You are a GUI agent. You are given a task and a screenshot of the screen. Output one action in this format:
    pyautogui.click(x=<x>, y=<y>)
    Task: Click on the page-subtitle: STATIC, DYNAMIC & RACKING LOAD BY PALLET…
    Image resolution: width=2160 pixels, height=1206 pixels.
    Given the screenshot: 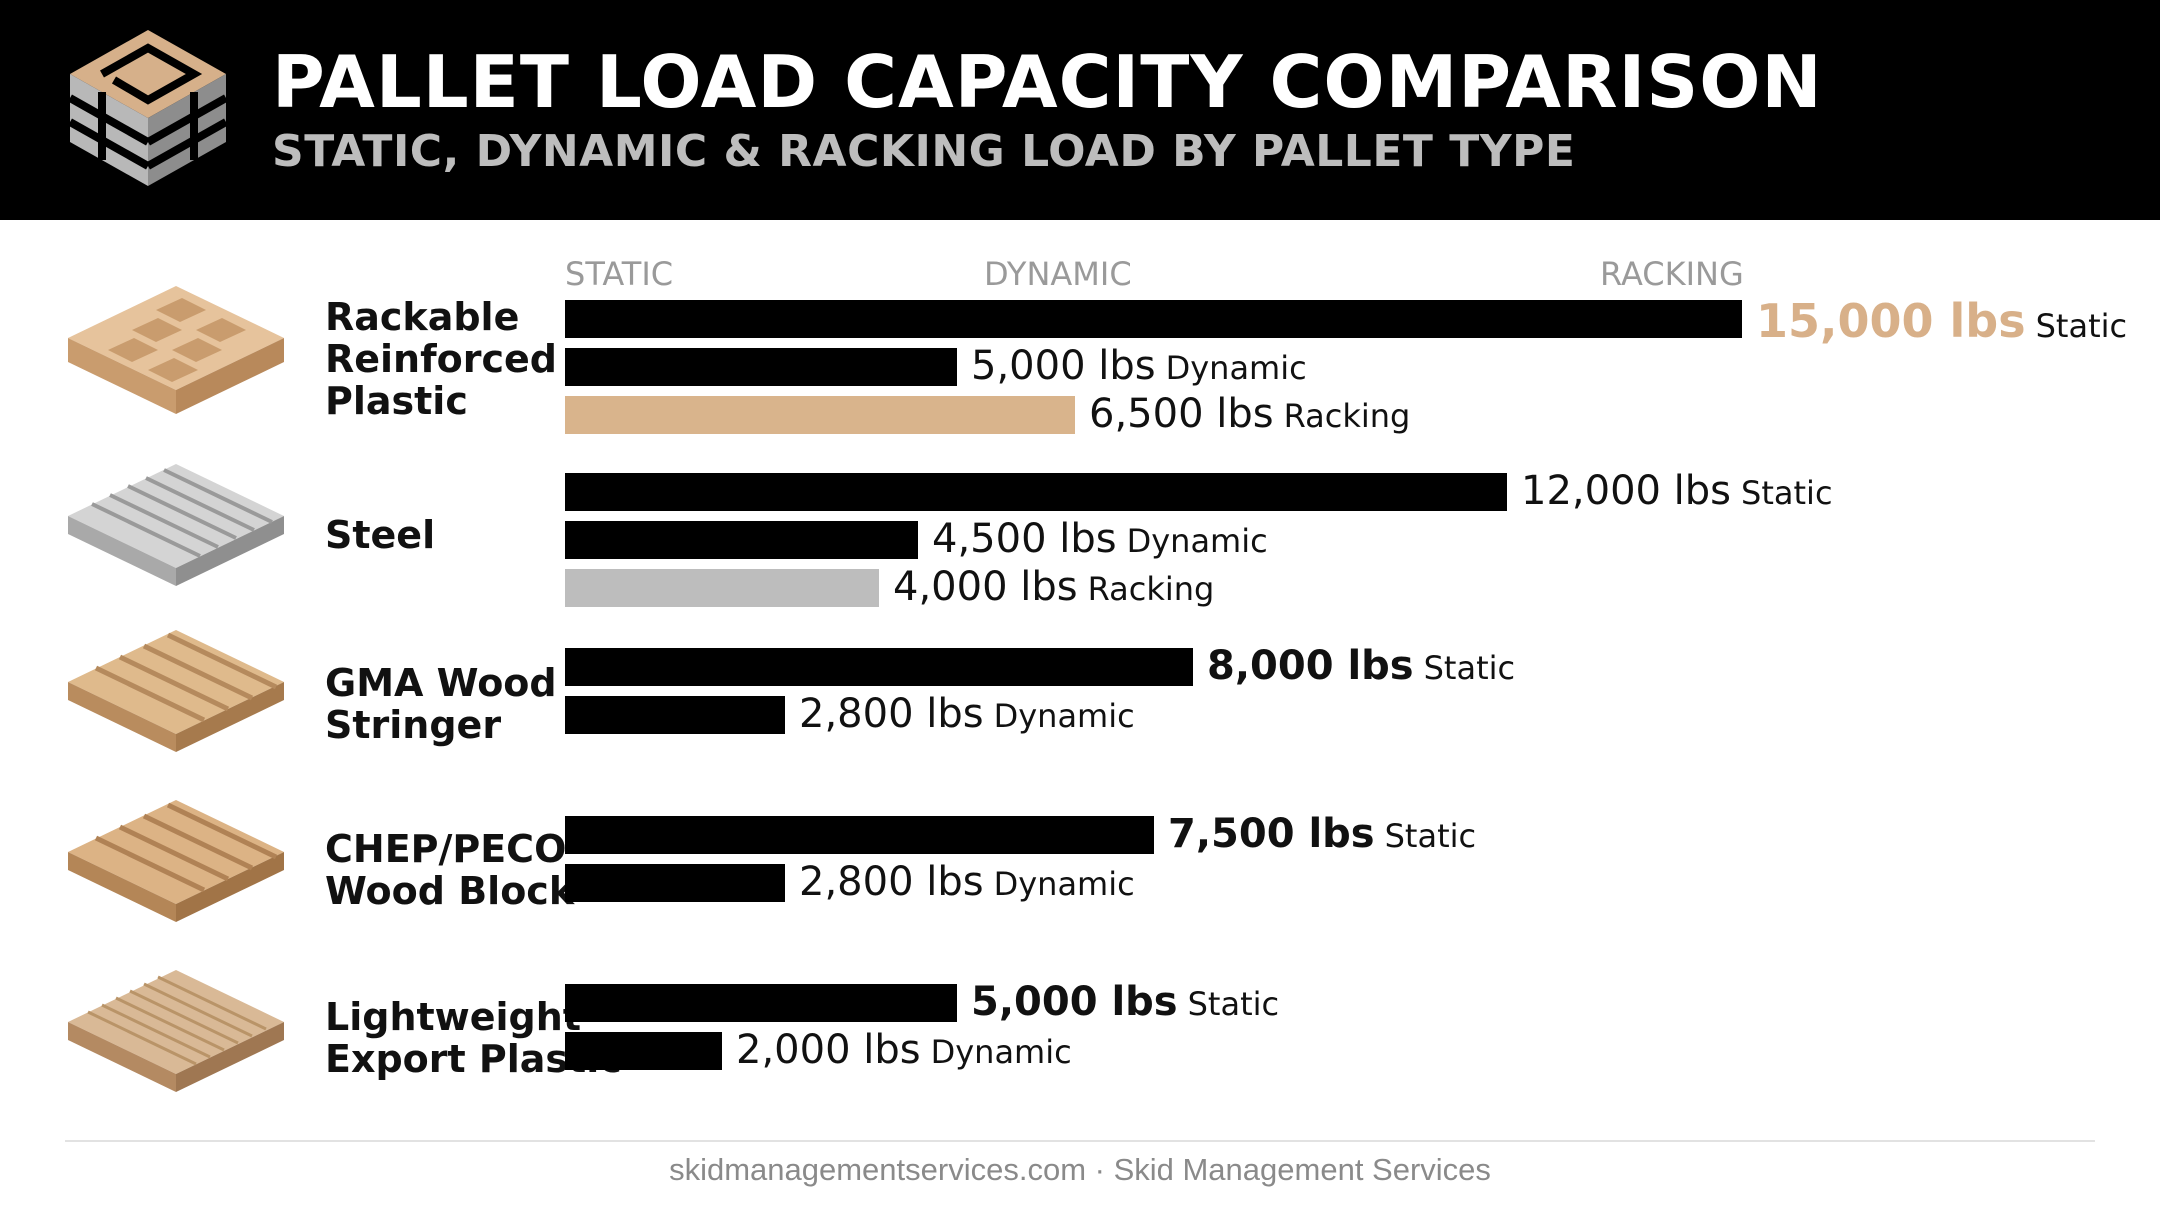 What is the action you would take?
    pyautogui.click(x=924, y=151)
    